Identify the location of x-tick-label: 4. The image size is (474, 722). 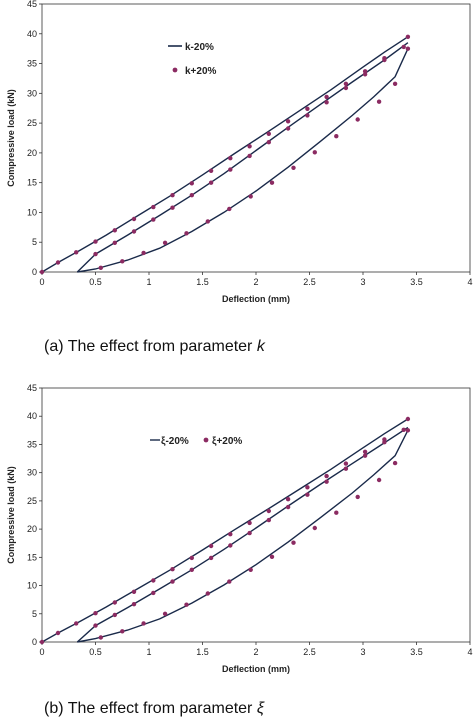
(469, 282).